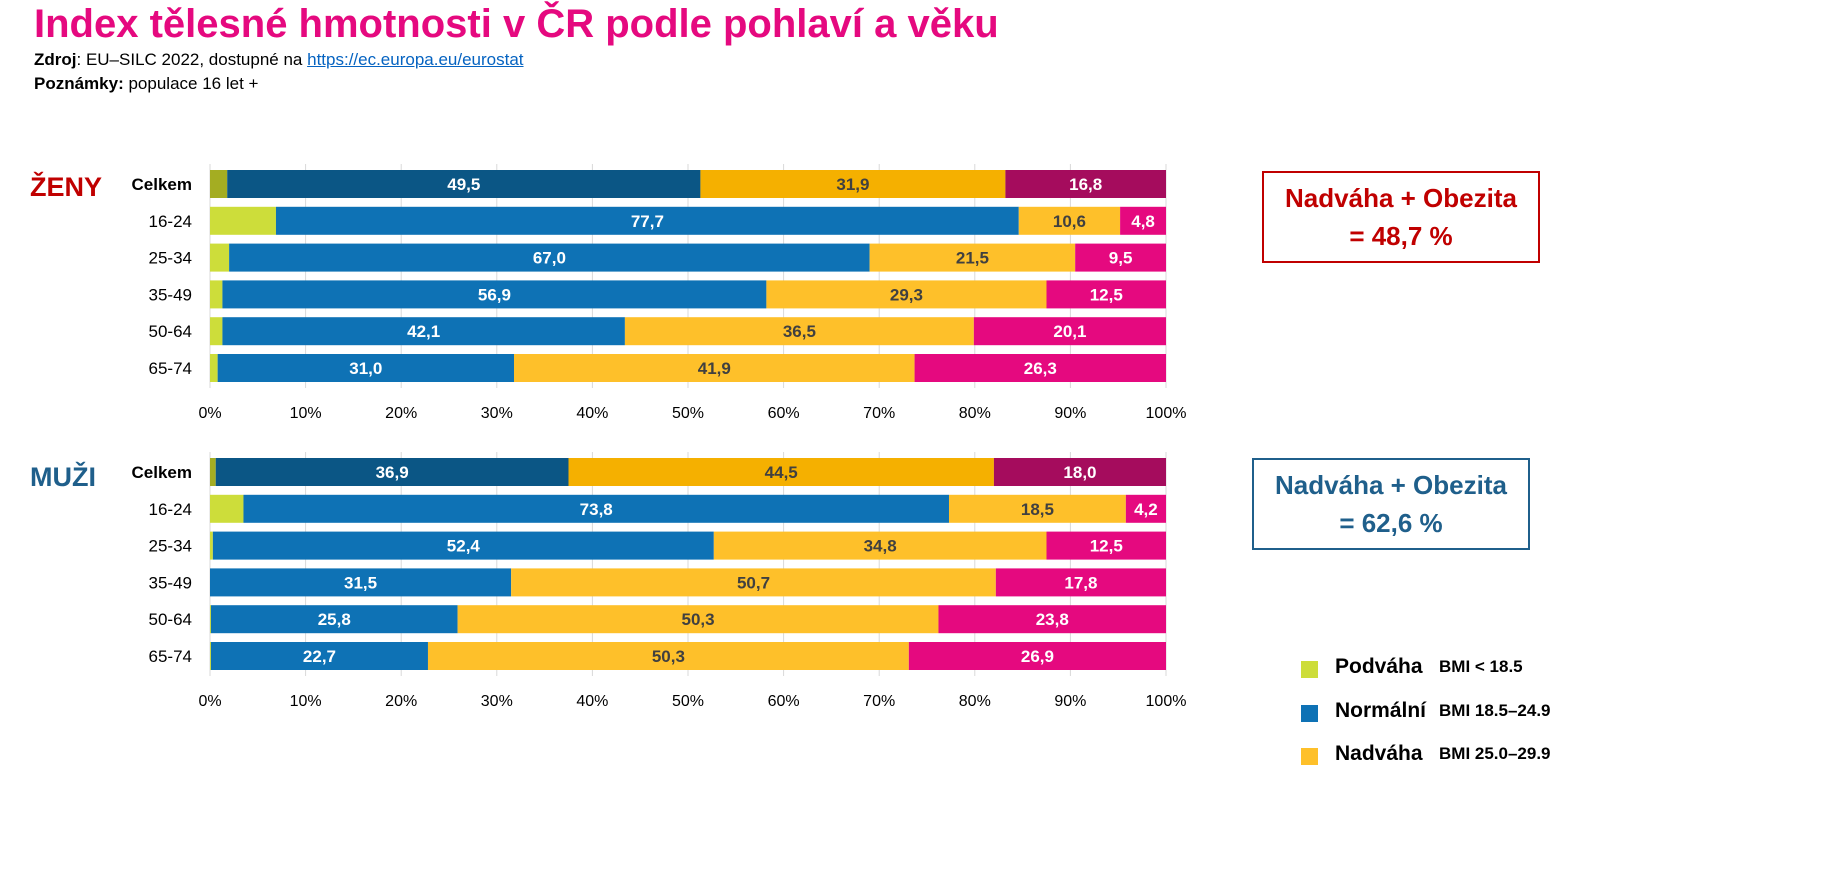 This screenshot has height=889, width=1843. I want to click on data-label: 77,7, so click(647, 221).